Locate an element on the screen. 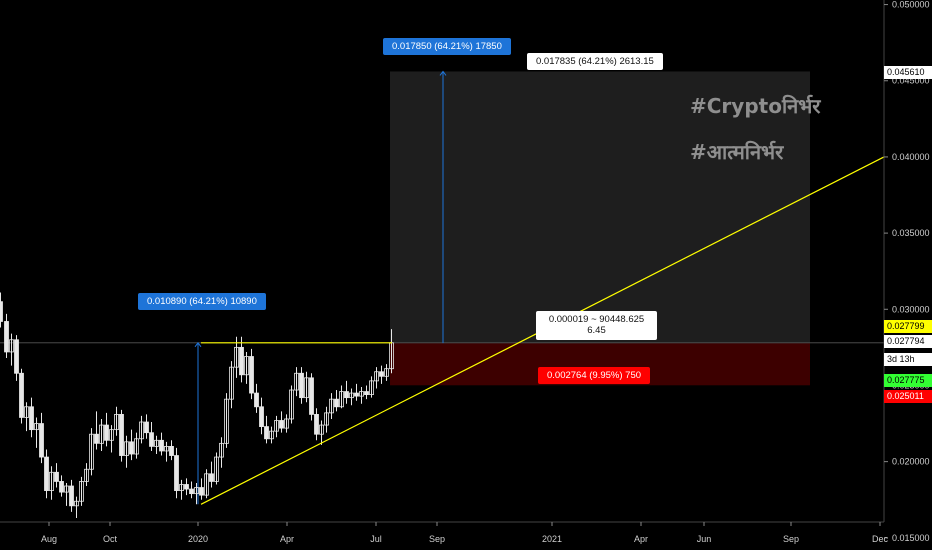  early-measure-label: 0.010890 (64.21%) 10890 is located at coordinates (202, 302).